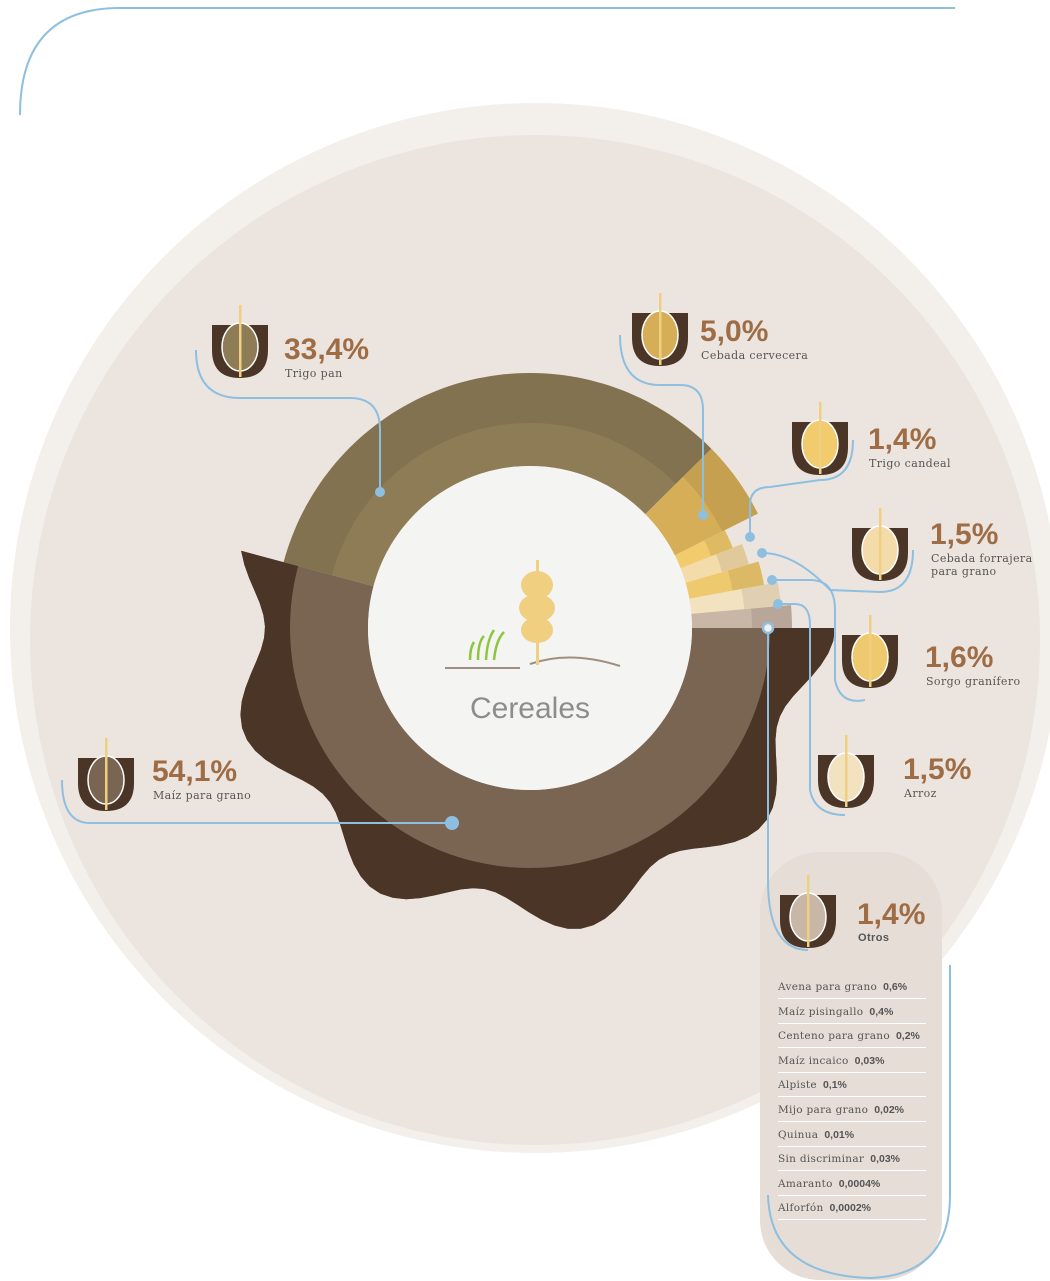 The image size is (1050, 1281). Describe the element at coordinates (828, 987) in the screenshot. I see `breakdown-name: Avena para grano` at that location.